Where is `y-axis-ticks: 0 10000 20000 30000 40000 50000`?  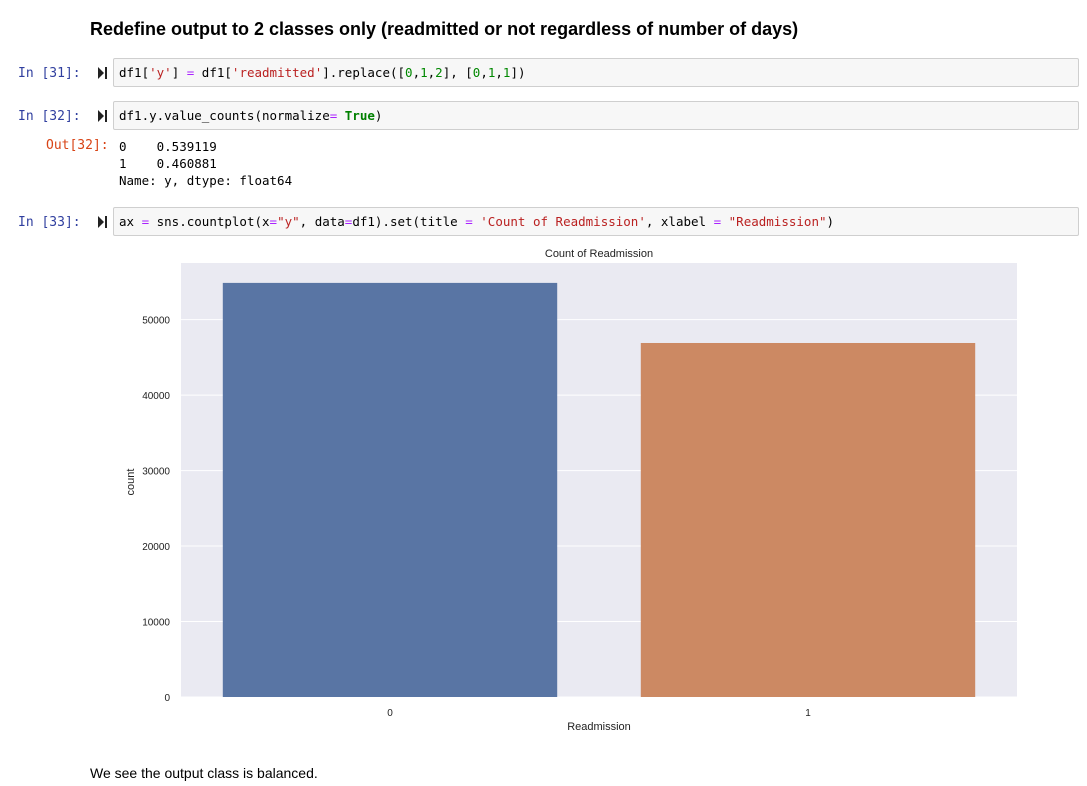
y-axis-ticks: 0 10000 20000 30000 40000 50000 is located at coordinates (156, 510).